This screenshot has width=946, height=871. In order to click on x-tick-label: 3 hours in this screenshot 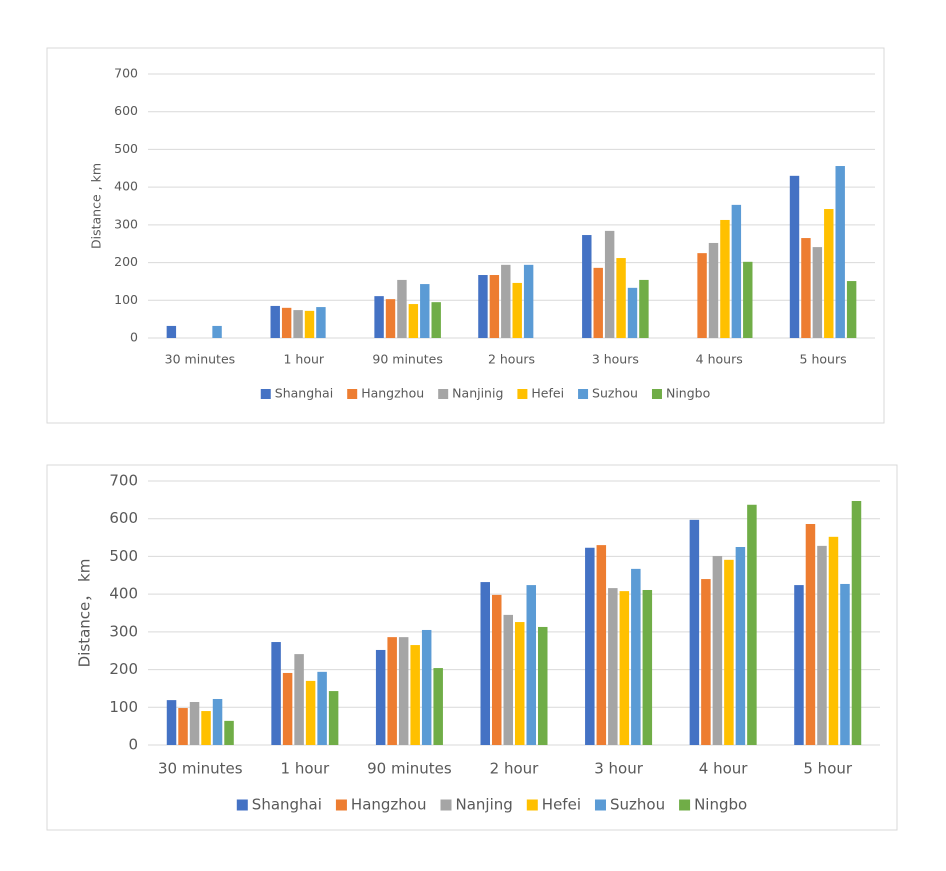, I will do `click(615, 359)`.